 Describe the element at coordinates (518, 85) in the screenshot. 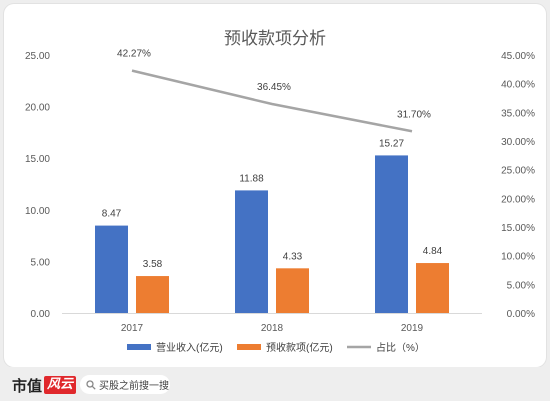

I see `y-right-tick-label: 40.00%` at that location.